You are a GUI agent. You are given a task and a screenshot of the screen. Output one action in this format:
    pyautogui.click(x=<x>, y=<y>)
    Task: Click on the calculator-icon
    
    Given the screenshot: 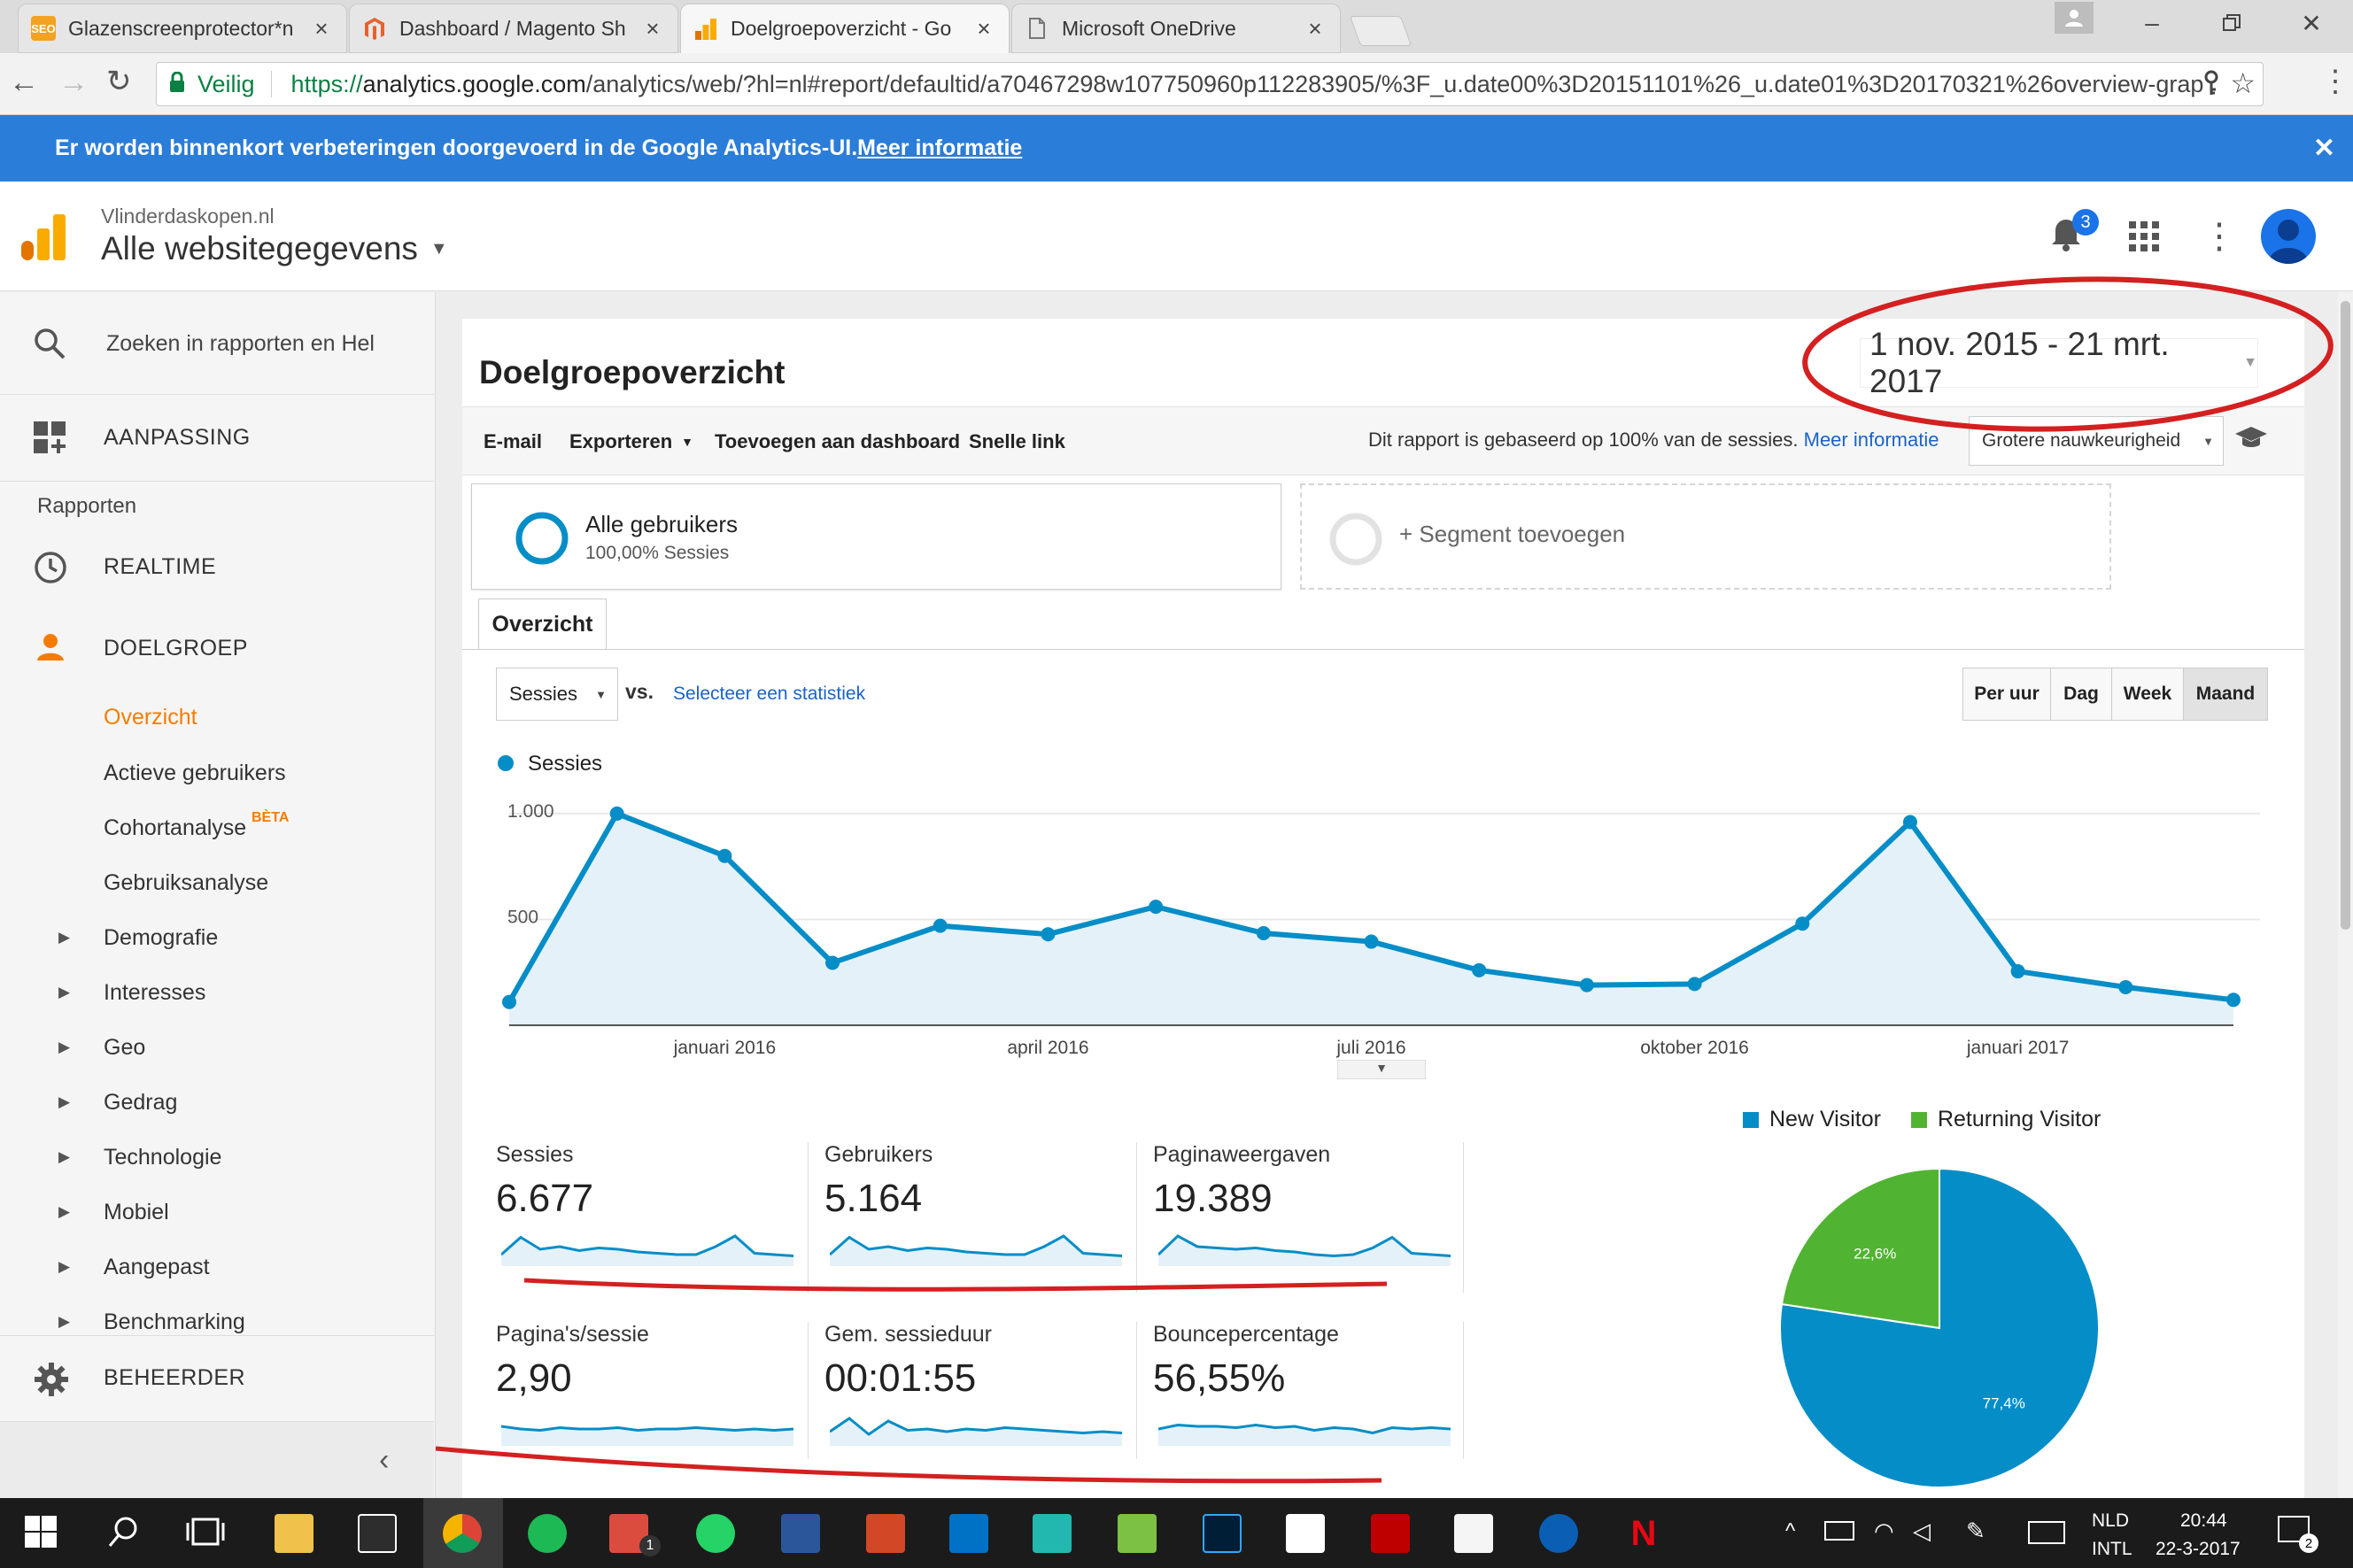 What is the action you would take?
    pyautogui.click(x=1305, y=1534)
    